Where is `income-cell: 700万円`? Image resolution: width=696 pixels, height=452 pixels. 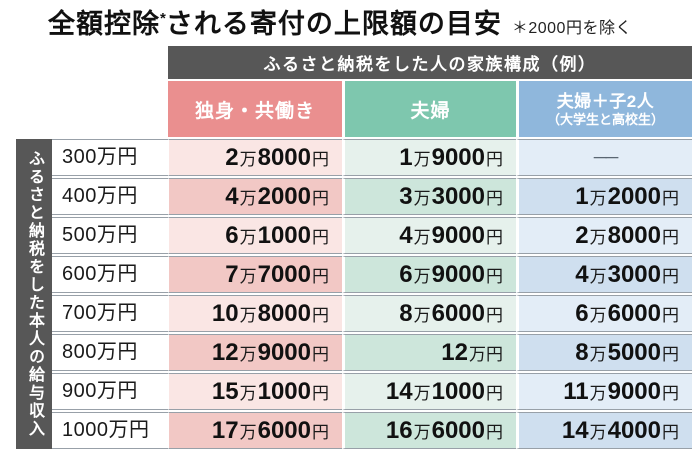 income-cell: 700万円 is located at coordinates (110, 313).